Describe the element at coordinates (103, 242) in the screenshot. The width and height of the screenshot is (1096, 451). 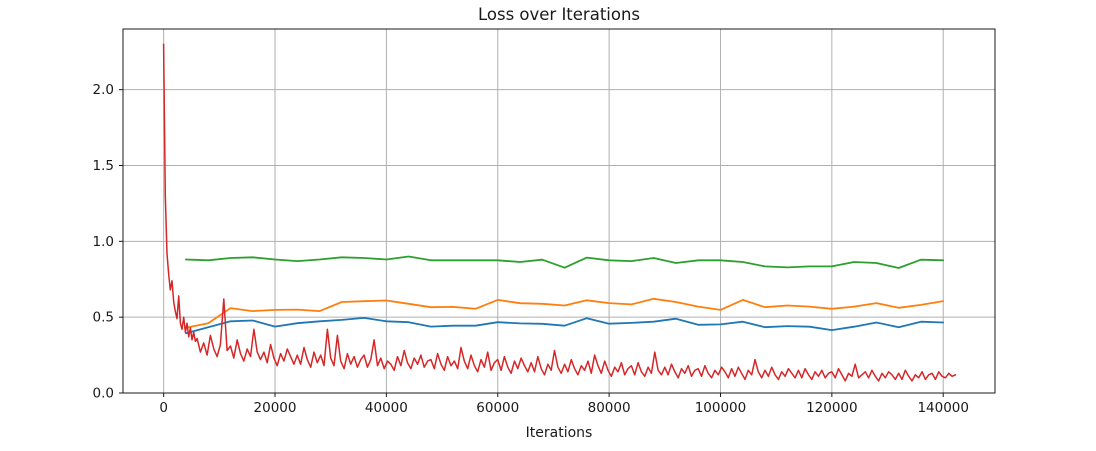
I see `y-tick-label: 1.0` at that location.